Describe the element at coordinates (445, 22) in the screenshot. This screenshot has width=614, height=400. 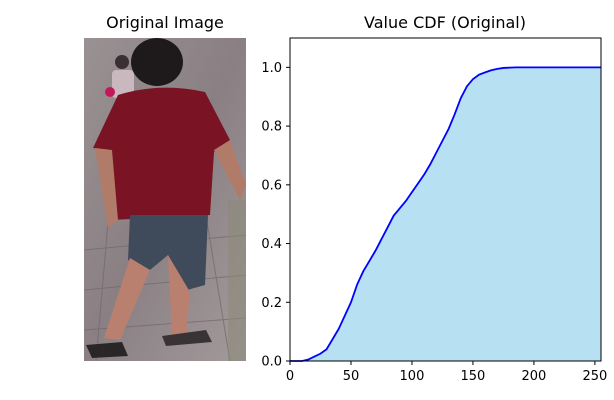
I see `chart-title: Value CDF (Original)` at that location.